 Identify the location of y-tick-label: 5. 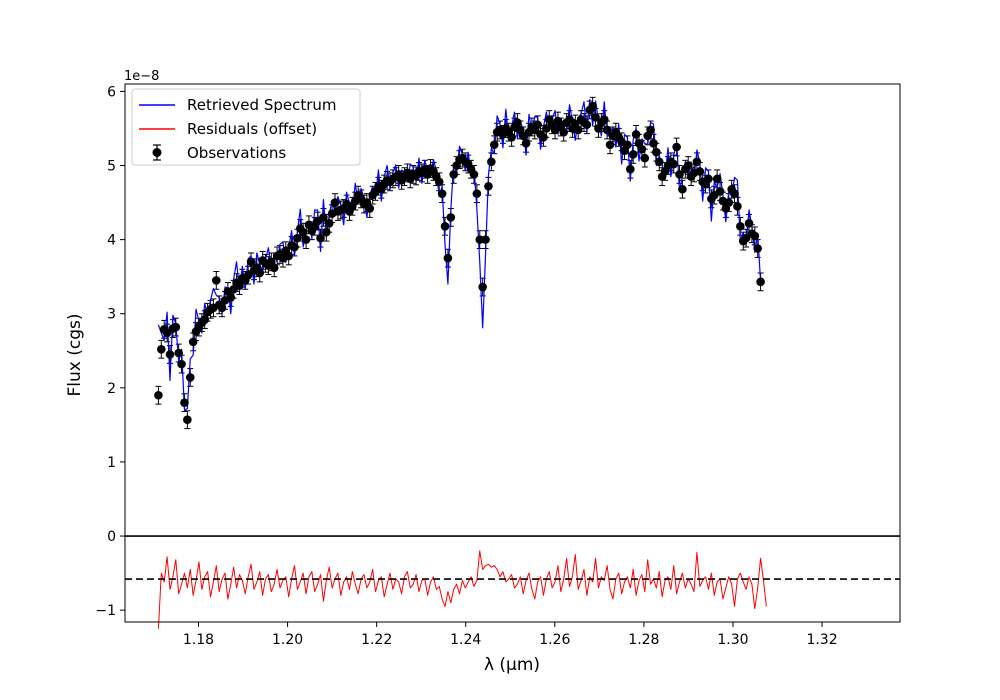
(111, 167).